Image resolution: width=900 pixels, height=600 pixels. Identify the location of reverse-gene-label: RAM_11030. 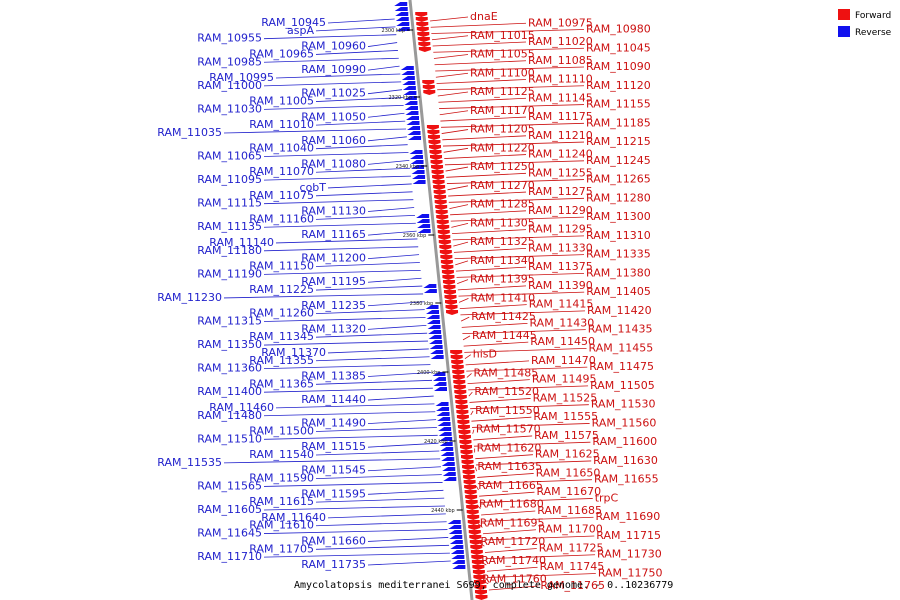
(229, 108).